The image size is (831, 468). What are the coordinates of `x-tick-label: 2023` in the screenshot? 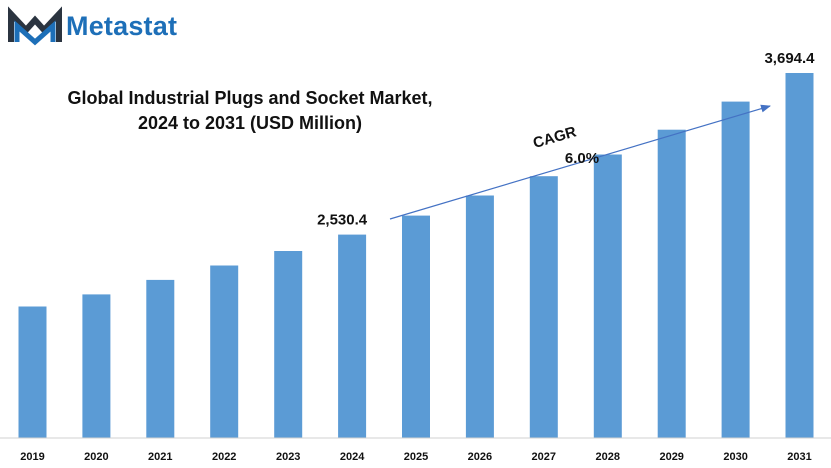 It's located at (288, 457).